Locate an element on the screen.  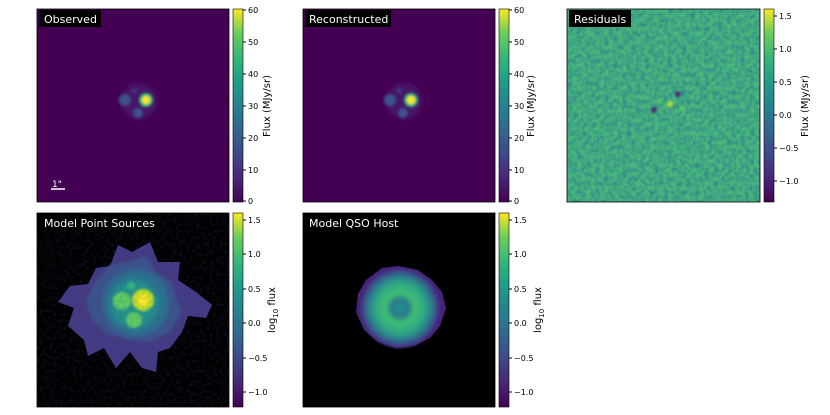
residuals-colorbar-label: Flux (MJy/sr) is located at coordinates (805, 106).